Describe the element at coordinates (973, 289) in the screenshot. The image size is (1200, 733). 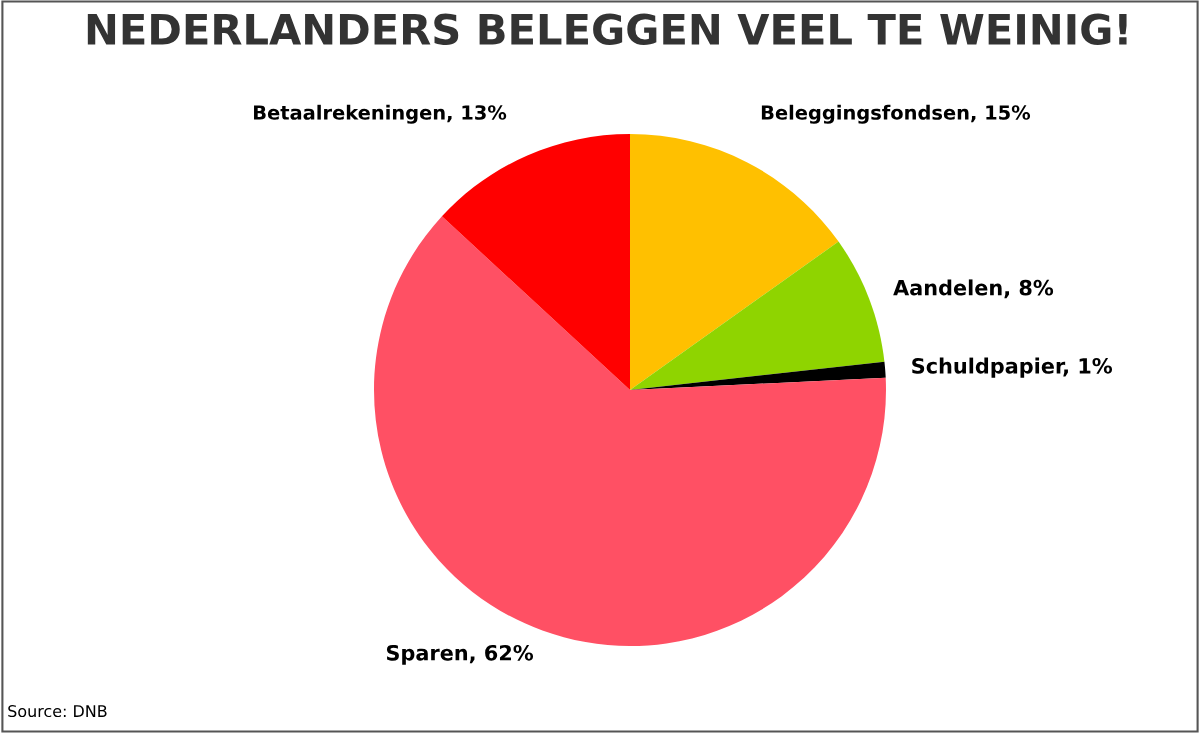
I see `slice-label: Aandelen, 8%` at that location.